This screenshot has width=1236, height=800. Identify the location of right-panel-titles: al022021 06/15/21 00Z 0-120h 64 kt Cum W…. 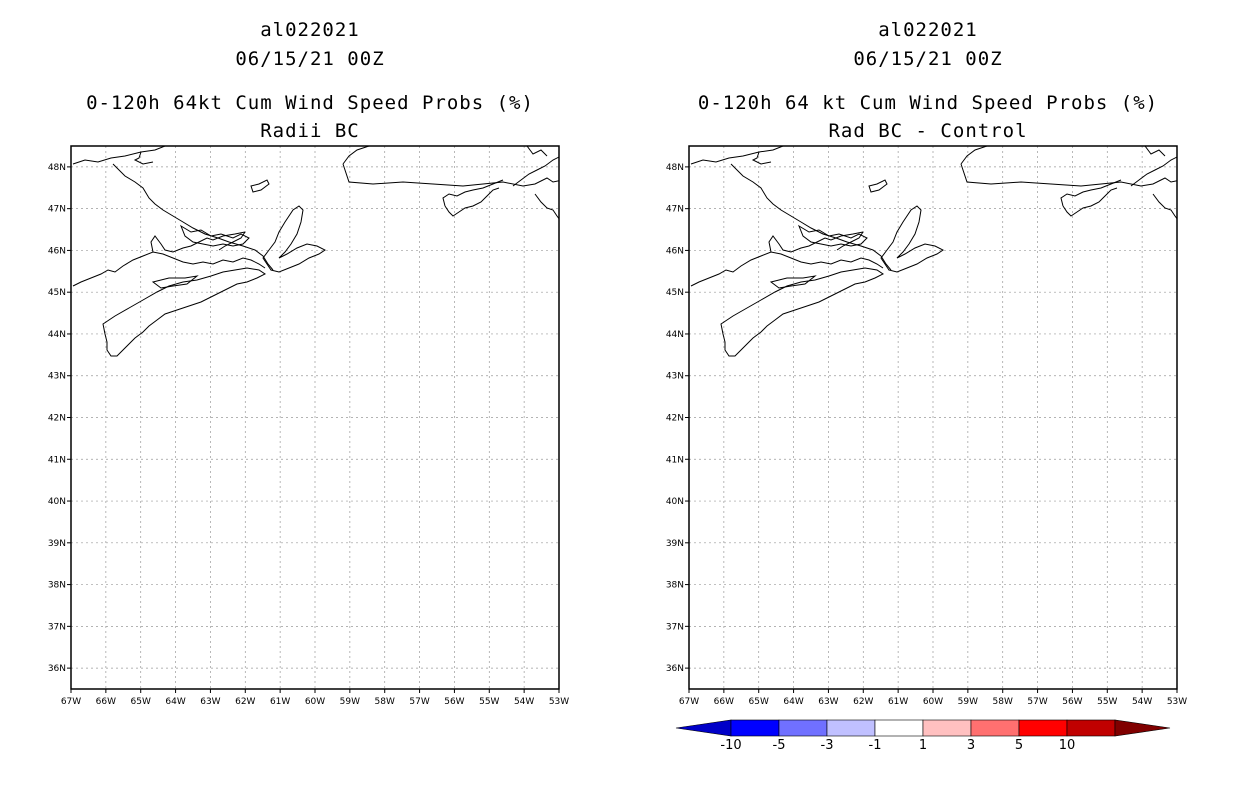
(928, 81).